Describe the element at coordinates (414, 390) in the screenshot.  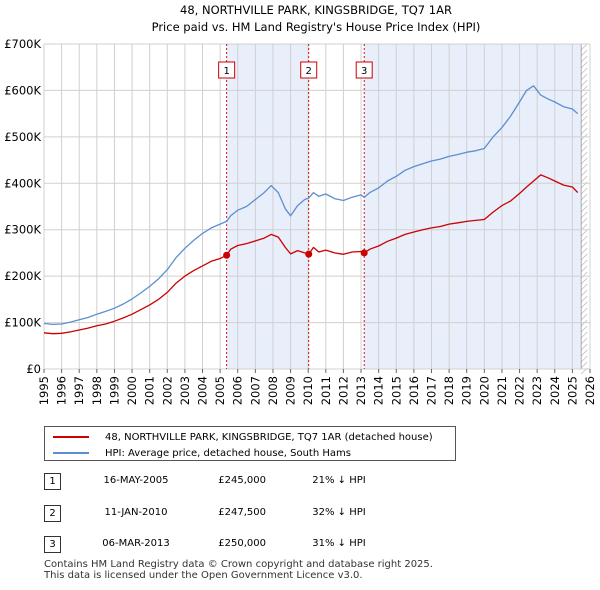
I see `x-tick-label: 2016` at that location.